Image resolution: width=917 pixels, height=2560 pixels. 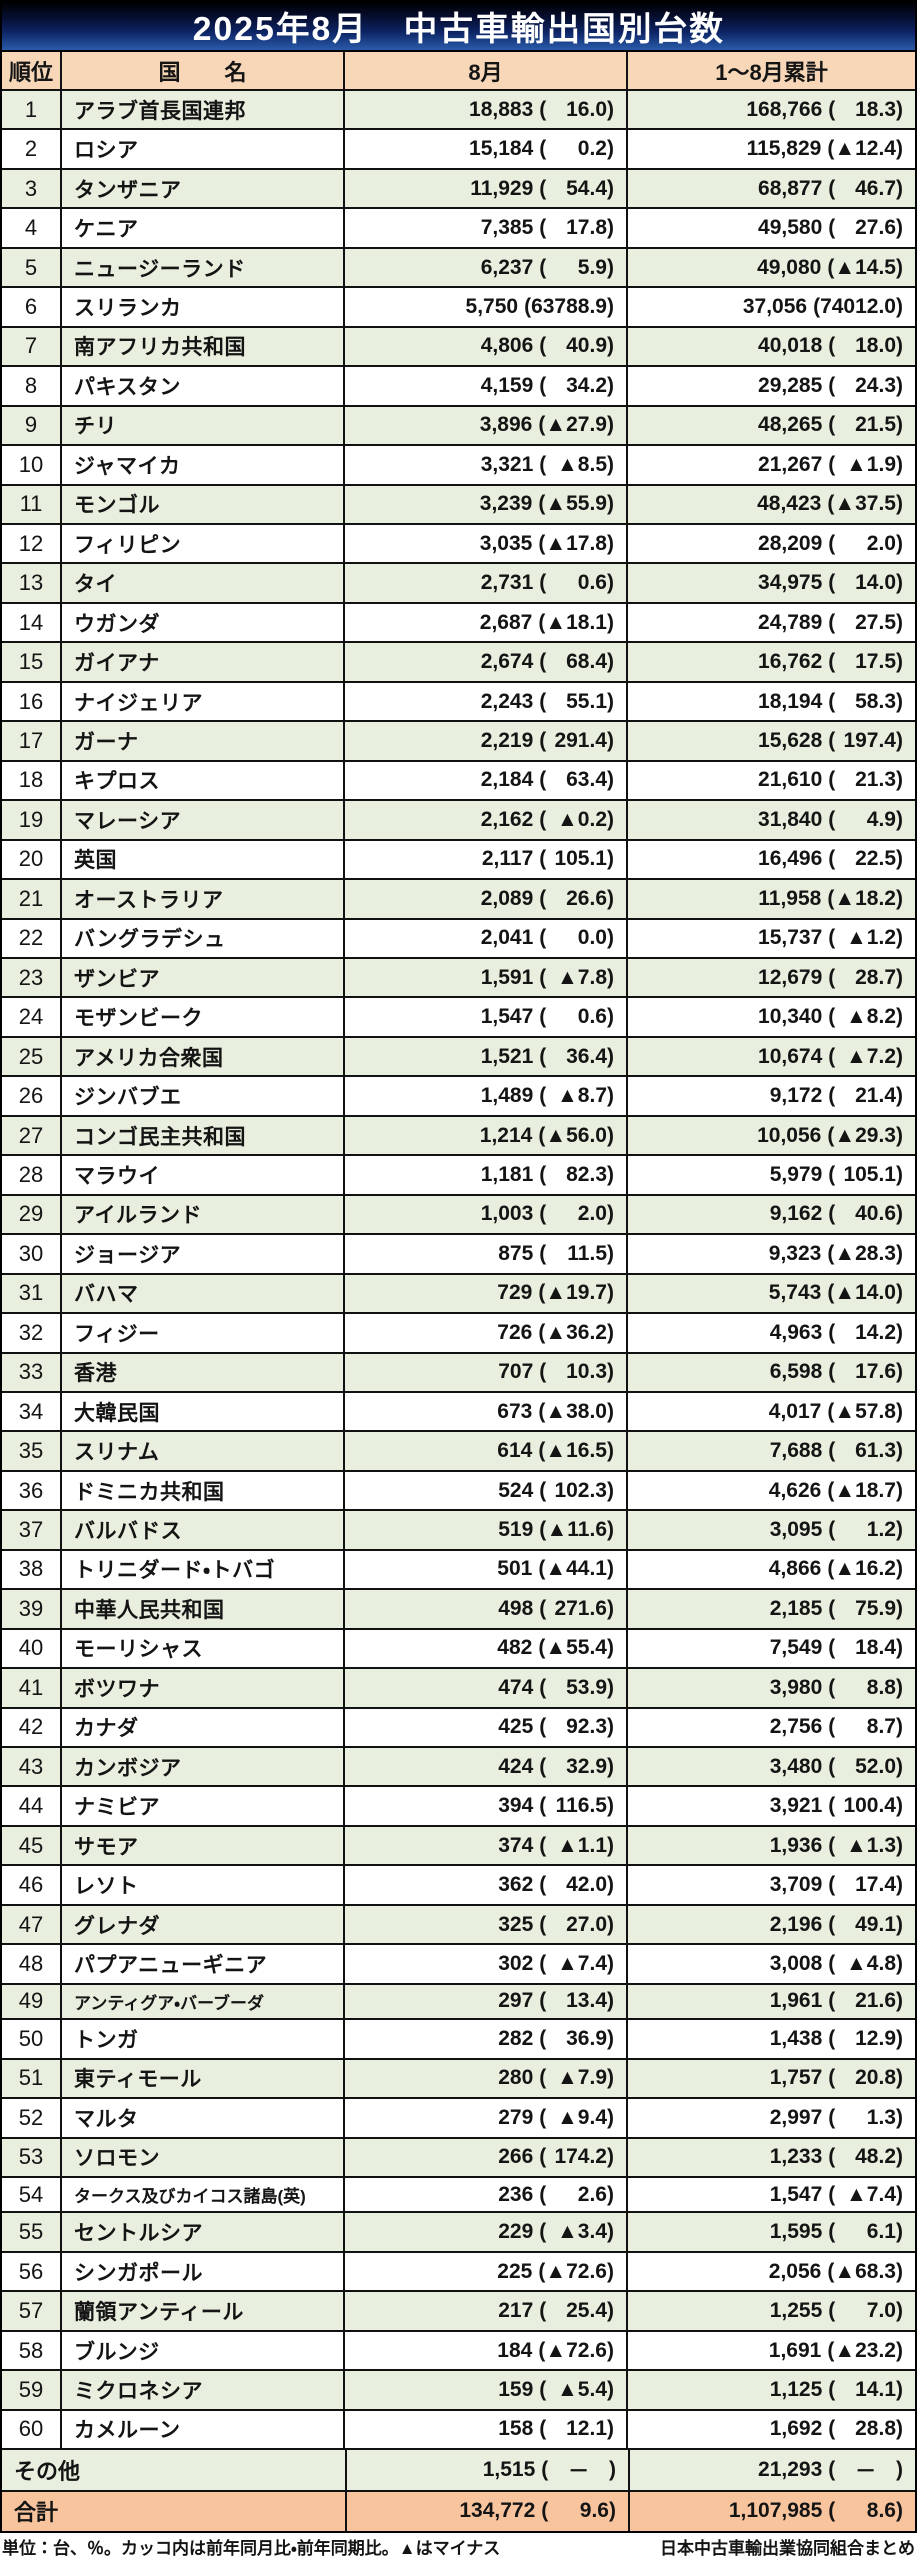 I want to click on yoy-percent: 13.4, so click(x=586, y=2001).